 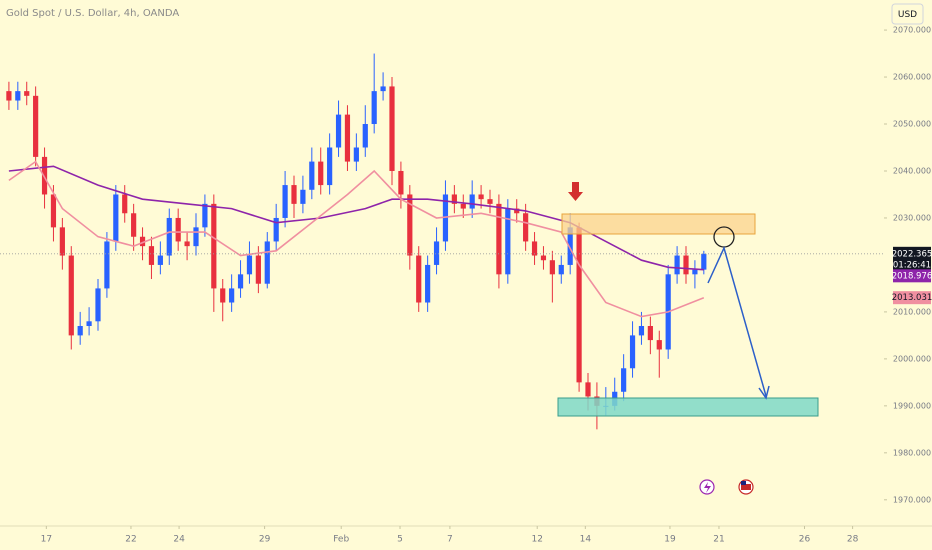 What do you see at coordinates (400, 540) in the screenshot?
I see `x-tick-label: 5` at bounding box center [400, 540].